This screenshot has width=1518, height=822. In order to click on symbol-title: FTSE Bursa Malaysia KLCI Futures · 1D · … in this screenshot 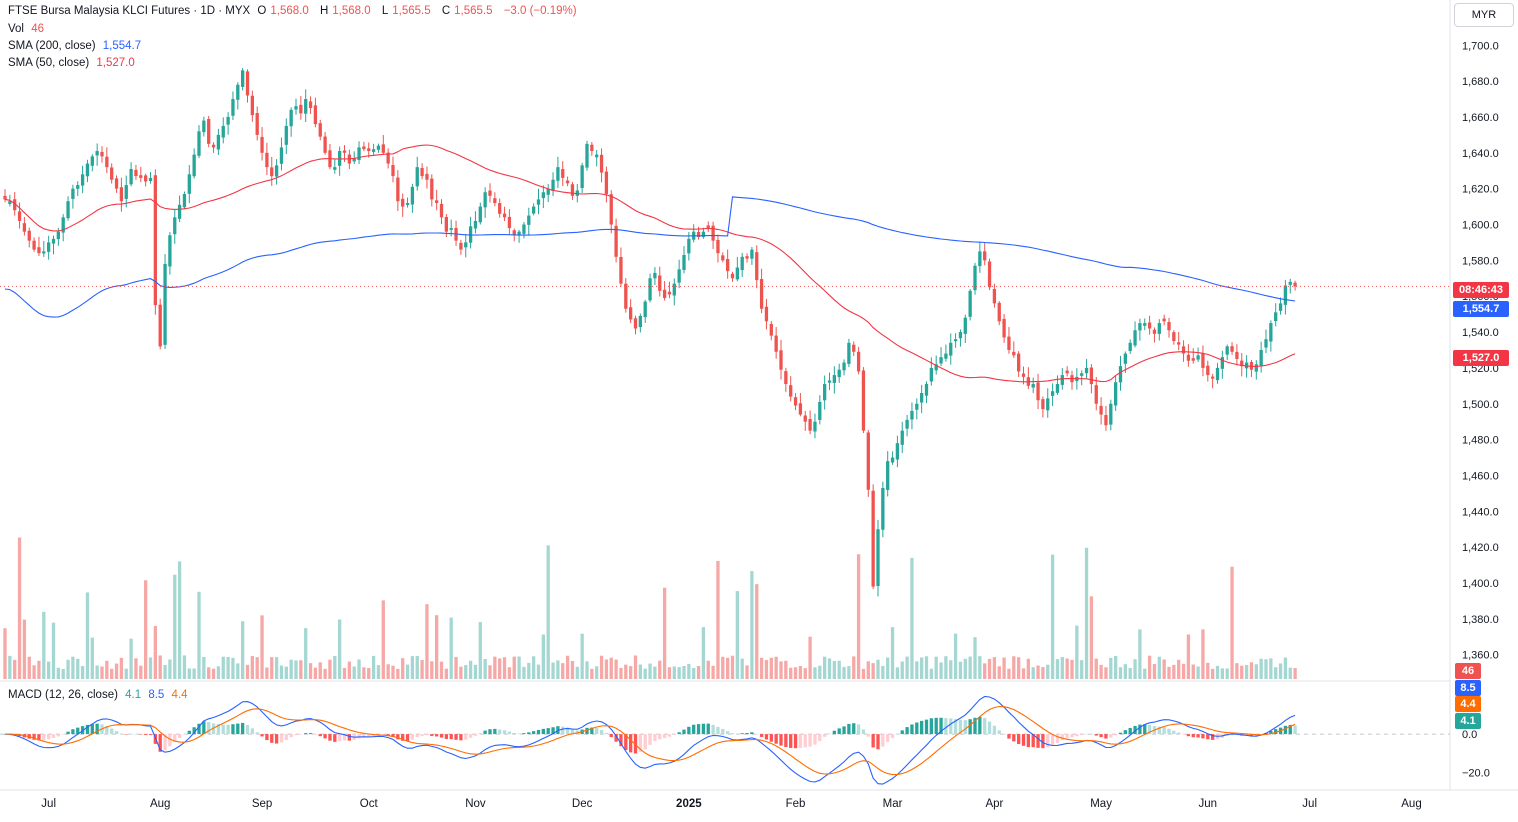, I will do `click(129, 11)`.